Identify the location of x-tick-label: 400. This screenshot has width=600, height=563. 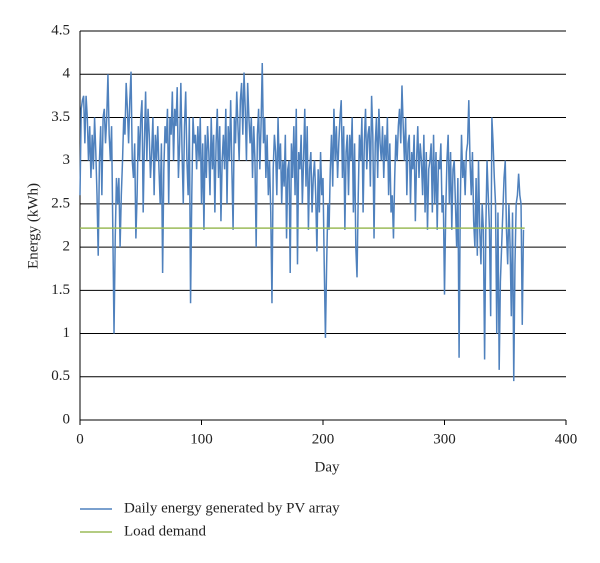
(566, 439).